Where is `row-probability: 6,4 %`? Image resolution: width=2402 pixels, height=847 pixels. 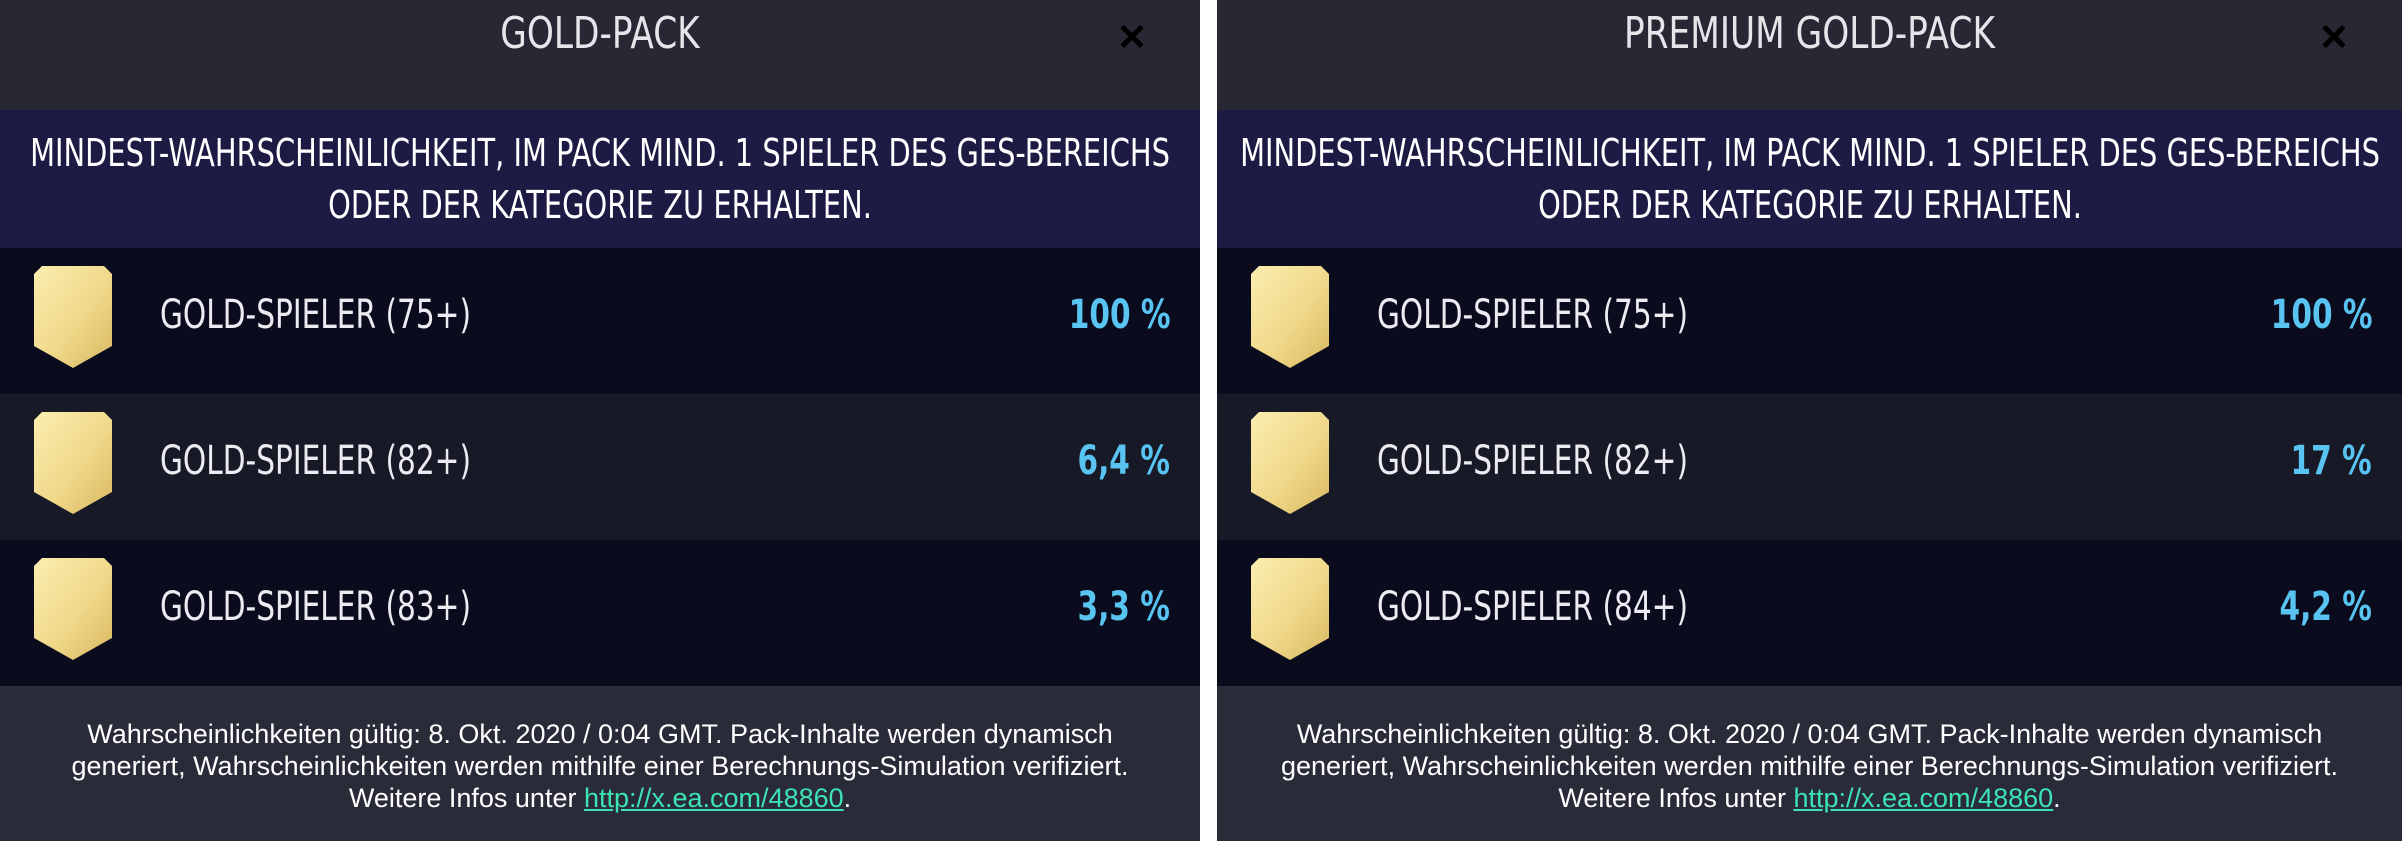 row-probability: 6,4 % is located at coordinates (1123, 461).